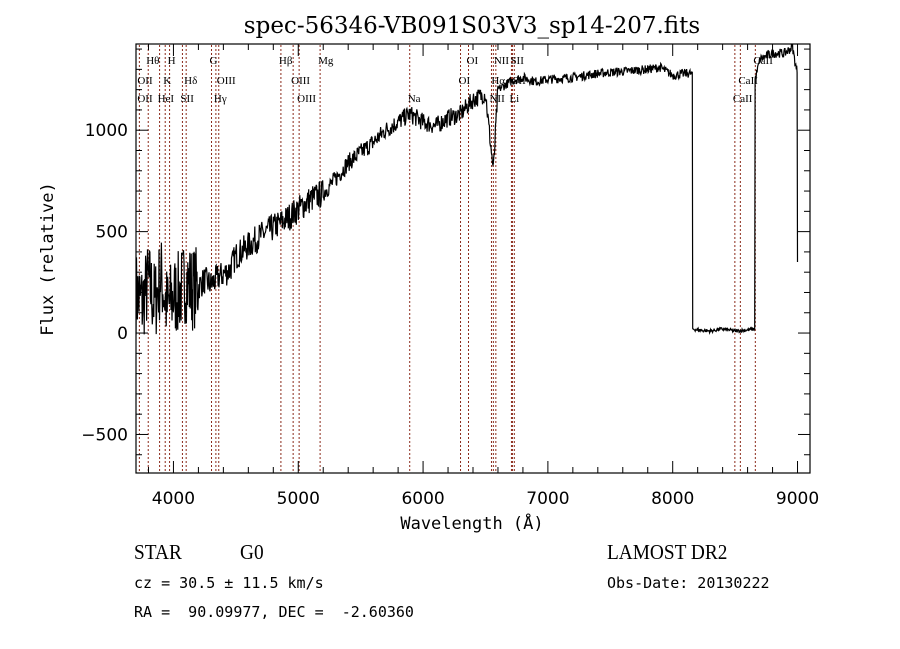 The width and height of the screenshot is (900, 649). What do you see at coordinates (112, 233) in the screenshot?
I see `y-tick-label: 500` at bounding box center [112, 233].